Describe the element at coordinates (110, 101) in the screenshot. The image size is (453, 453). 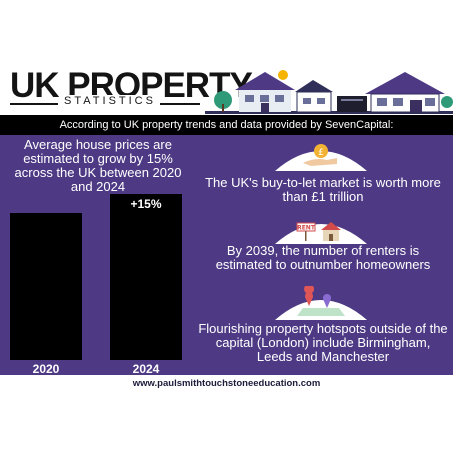
I see `page-subtitle: STATISTICS` at that location.